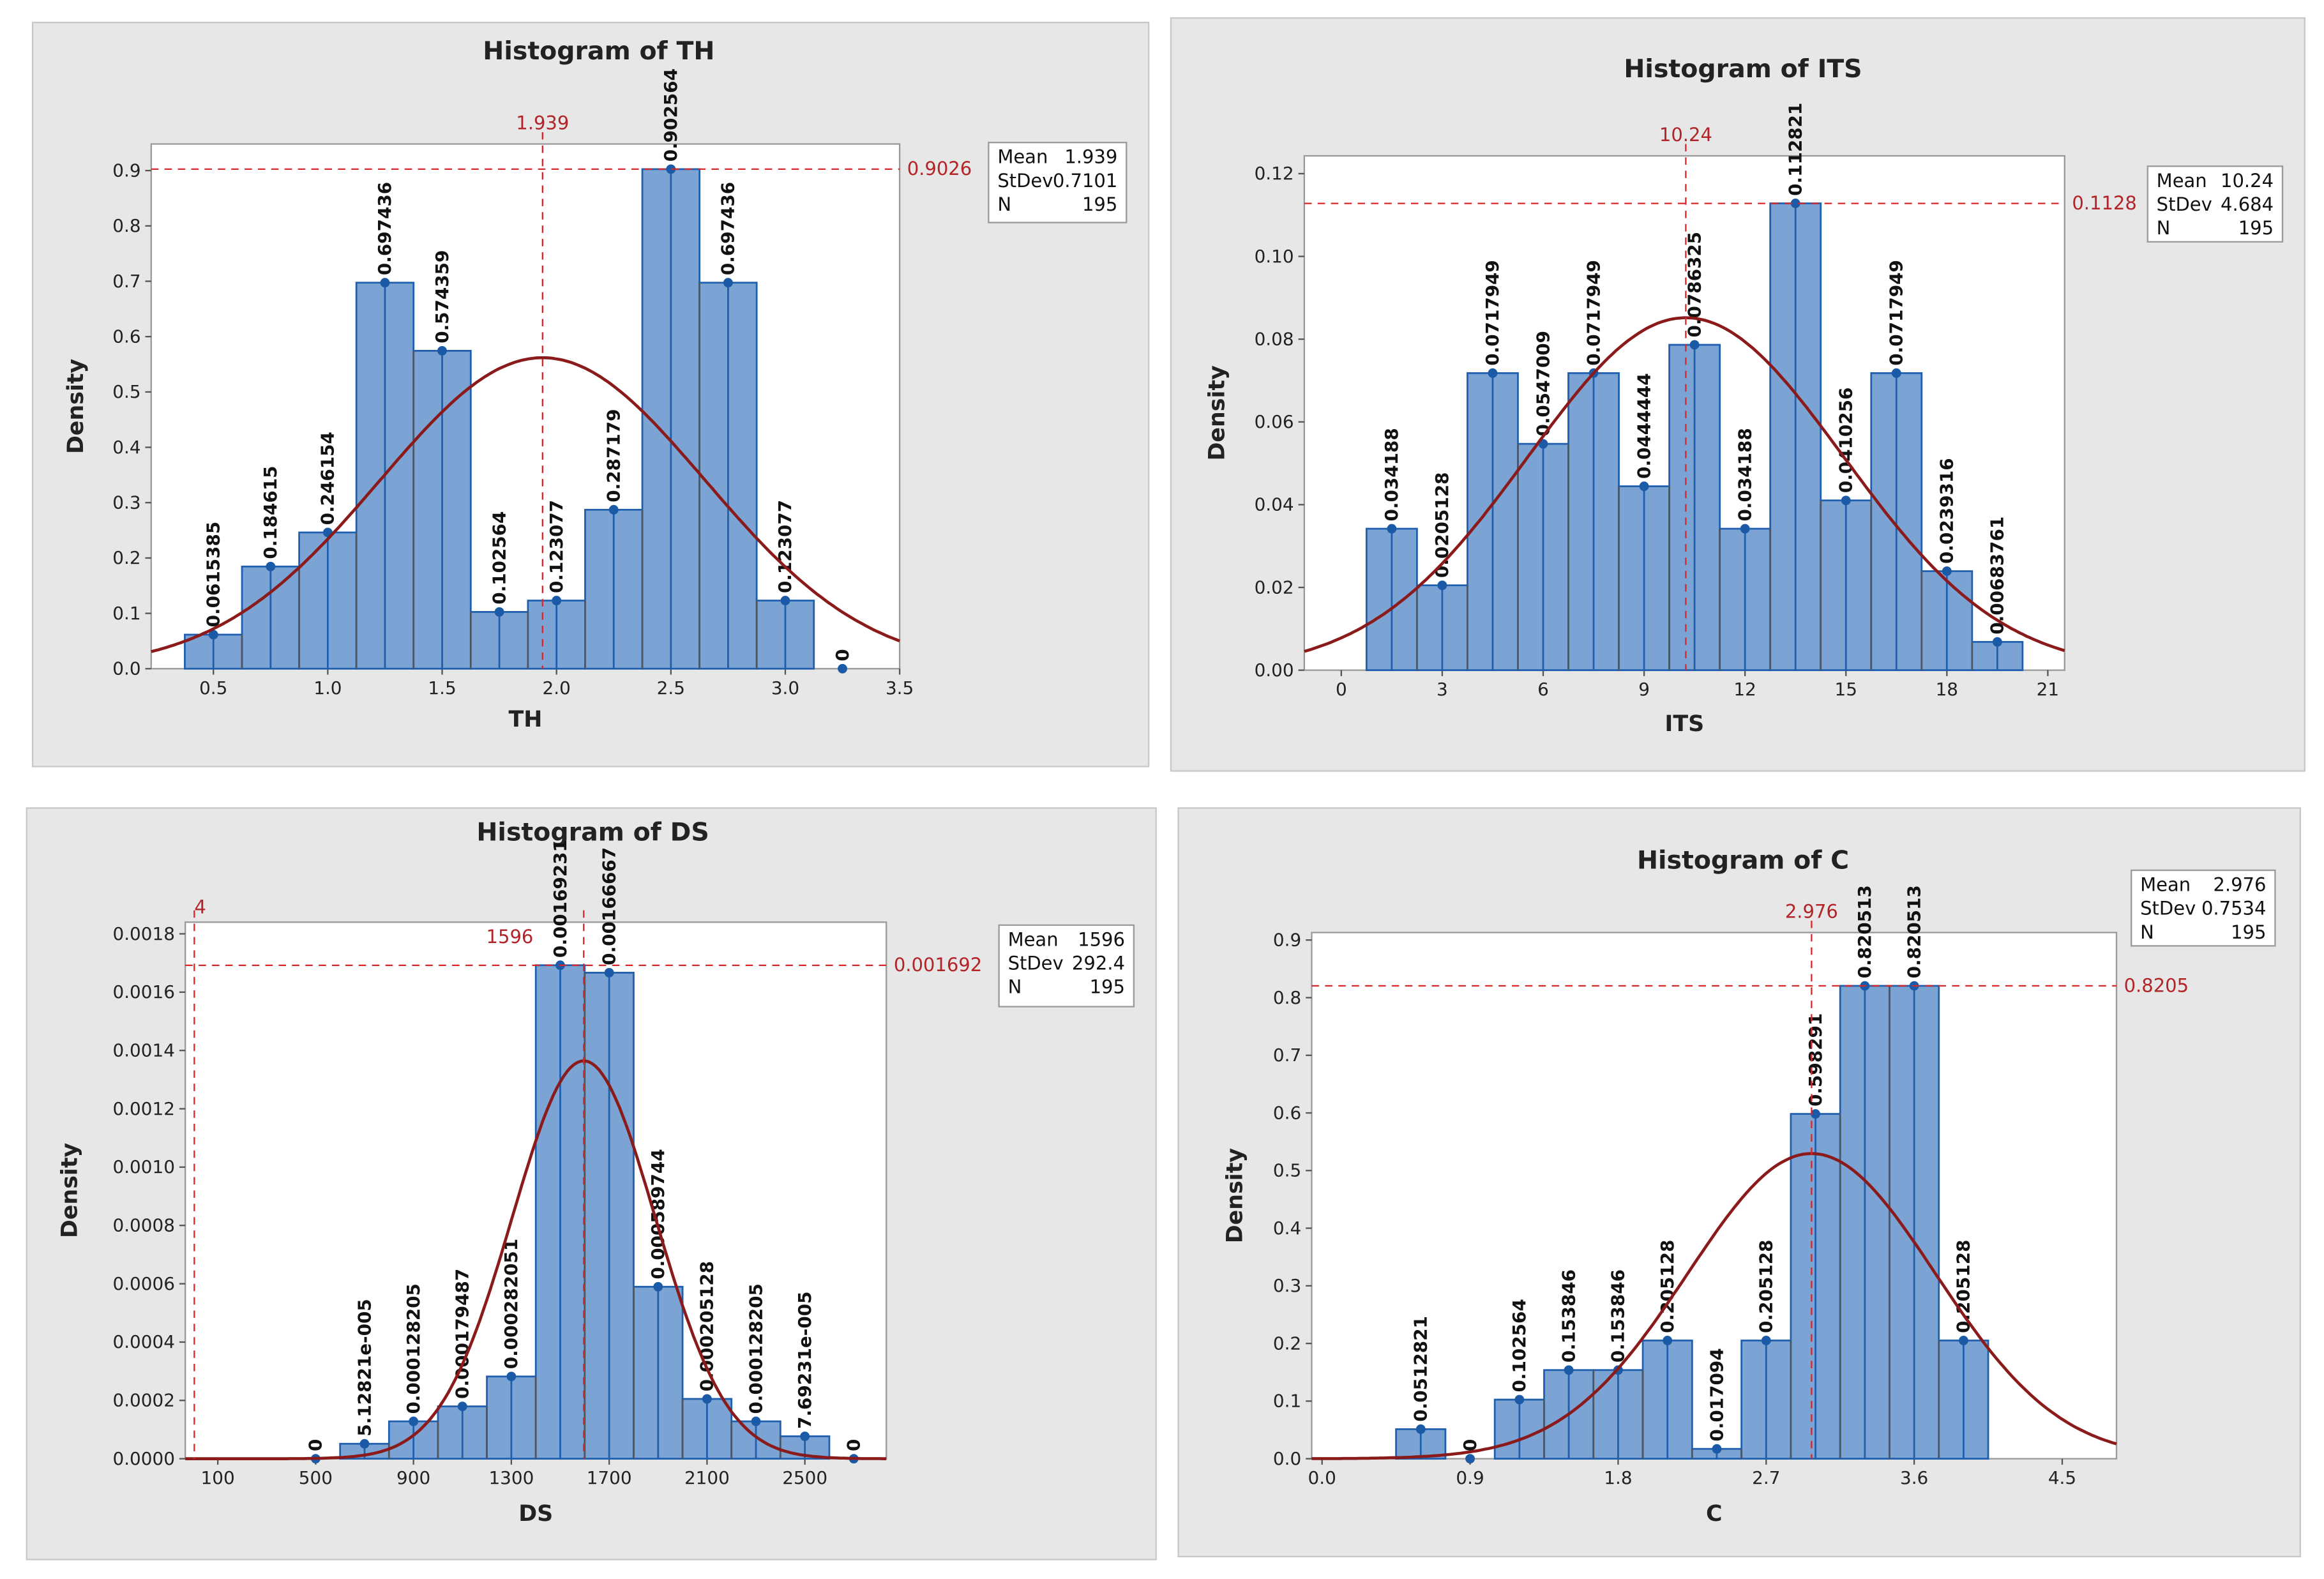 The image size is (2324, 1579). Describe the element at coordinates (2048, 689) in the screenshot. I see `x-tick-label: 21` at that location.